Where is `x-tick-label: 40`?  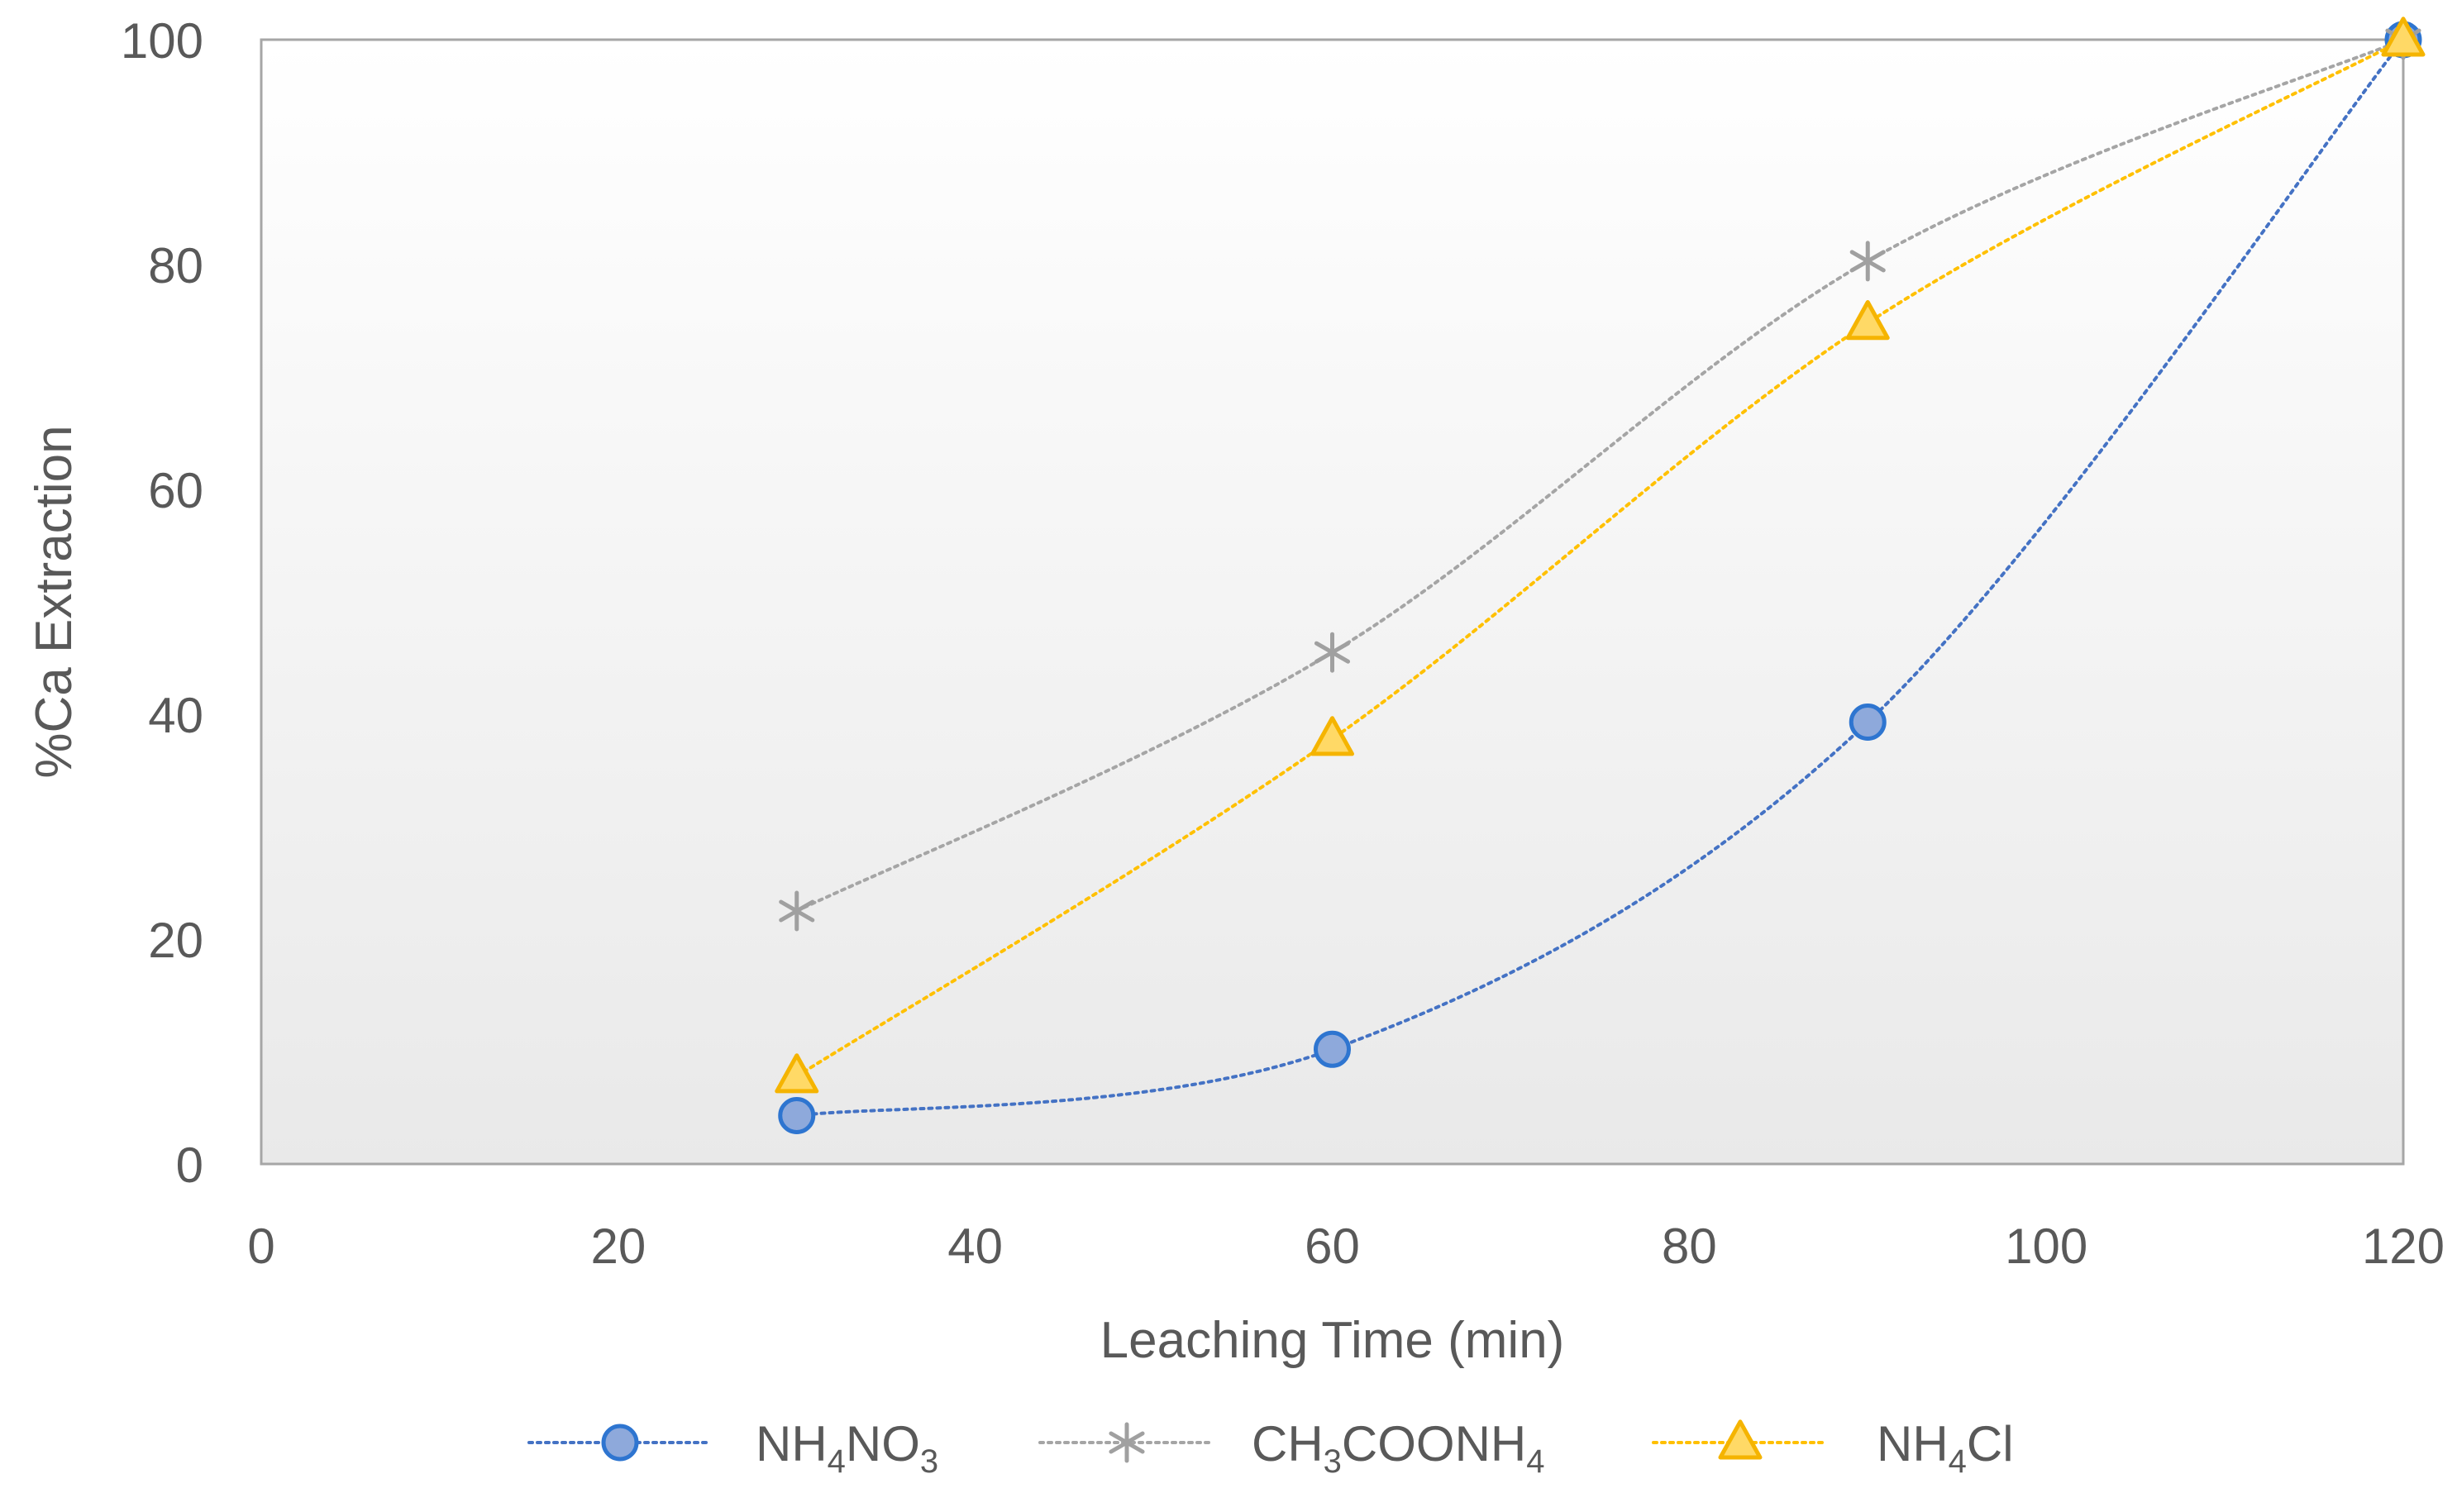 x-tick-label: 40 is located at coordinates (975, 1246).